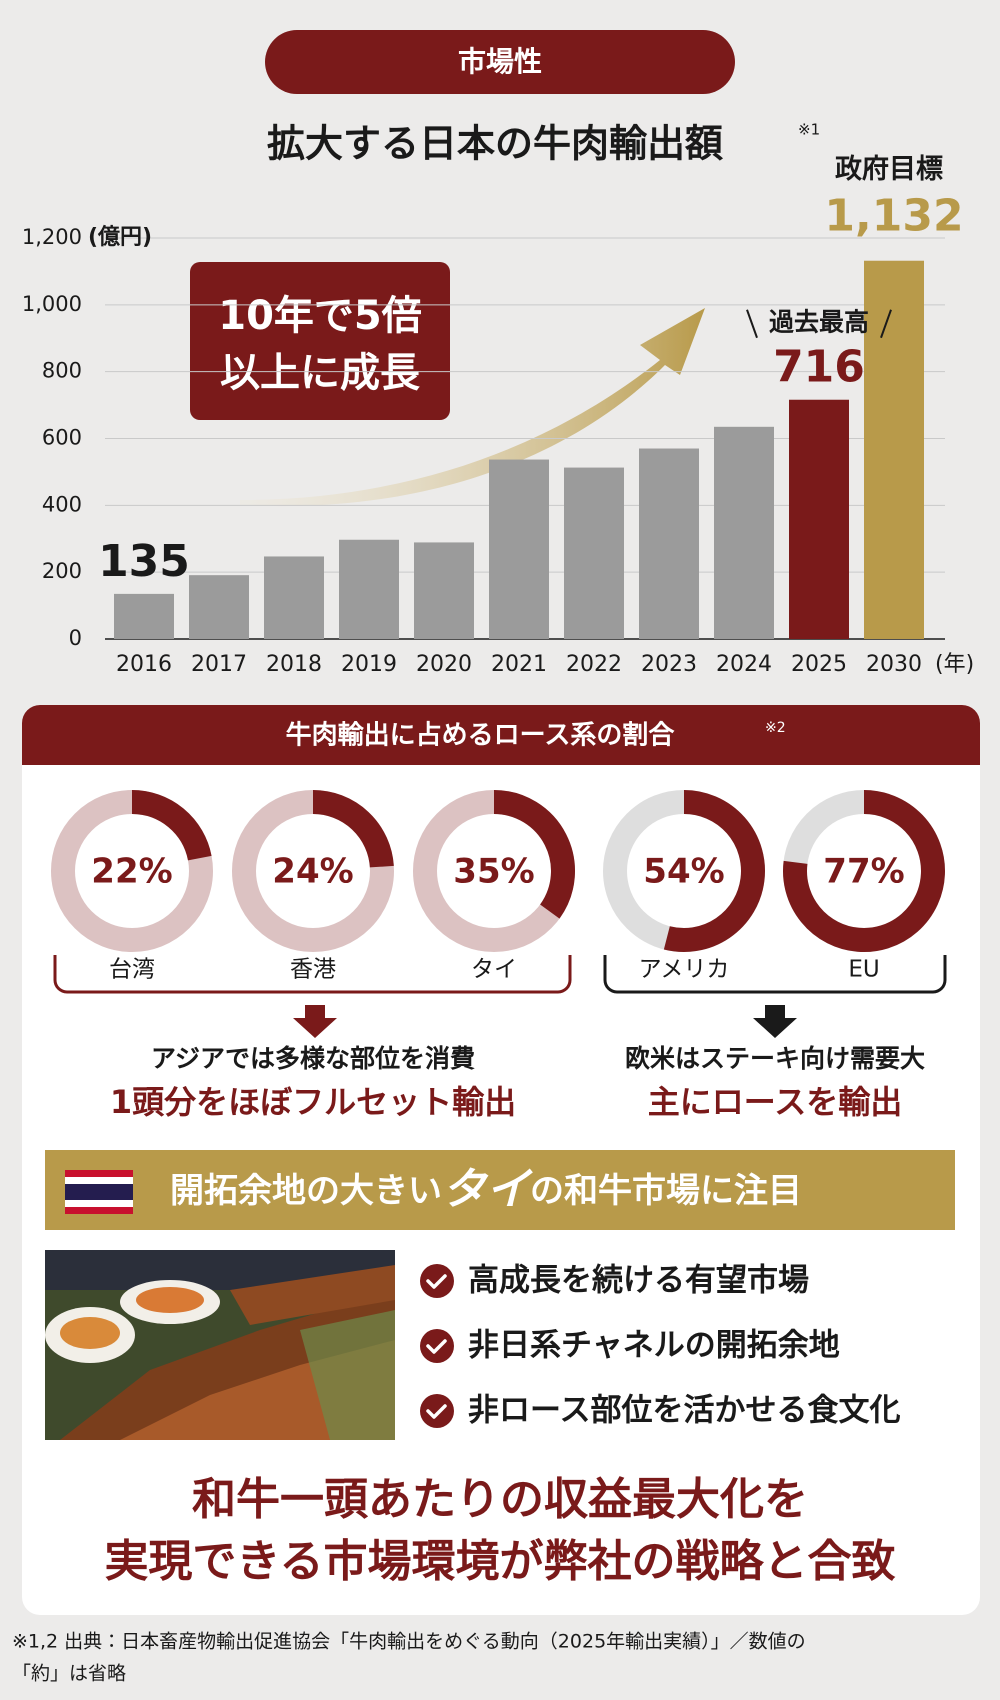  What do you see at coordinates (75, 638) in the screenshot?
I see `y-tick-label: 0` at bounding box center [75, 638].